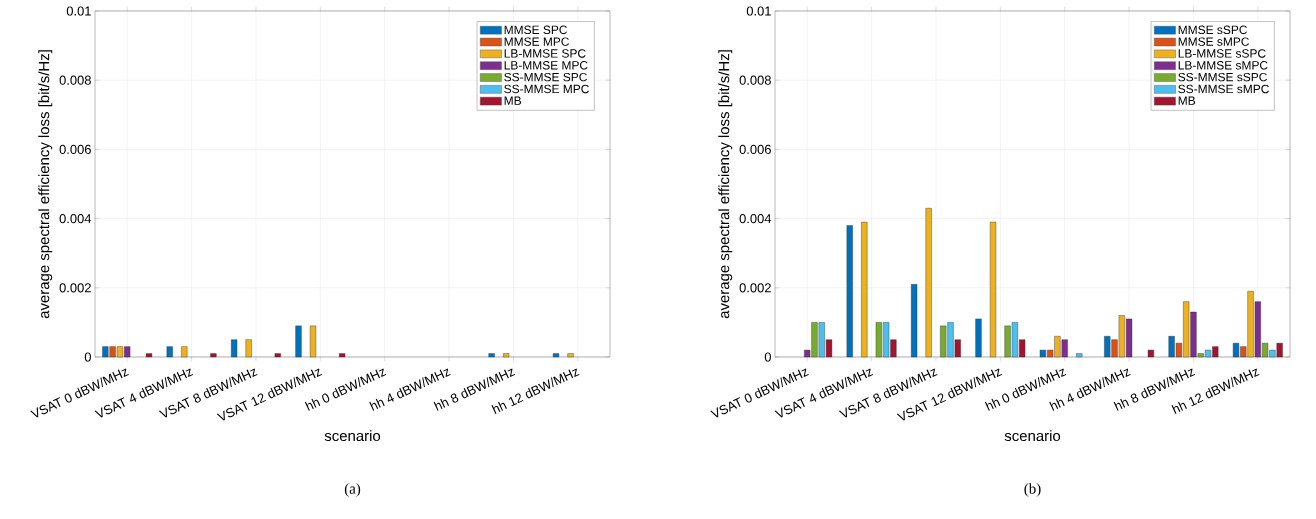  Describe the element at coordinates (1213, 41) in the screenshot. I see `legend-label: MMSE sMPC` at that location.